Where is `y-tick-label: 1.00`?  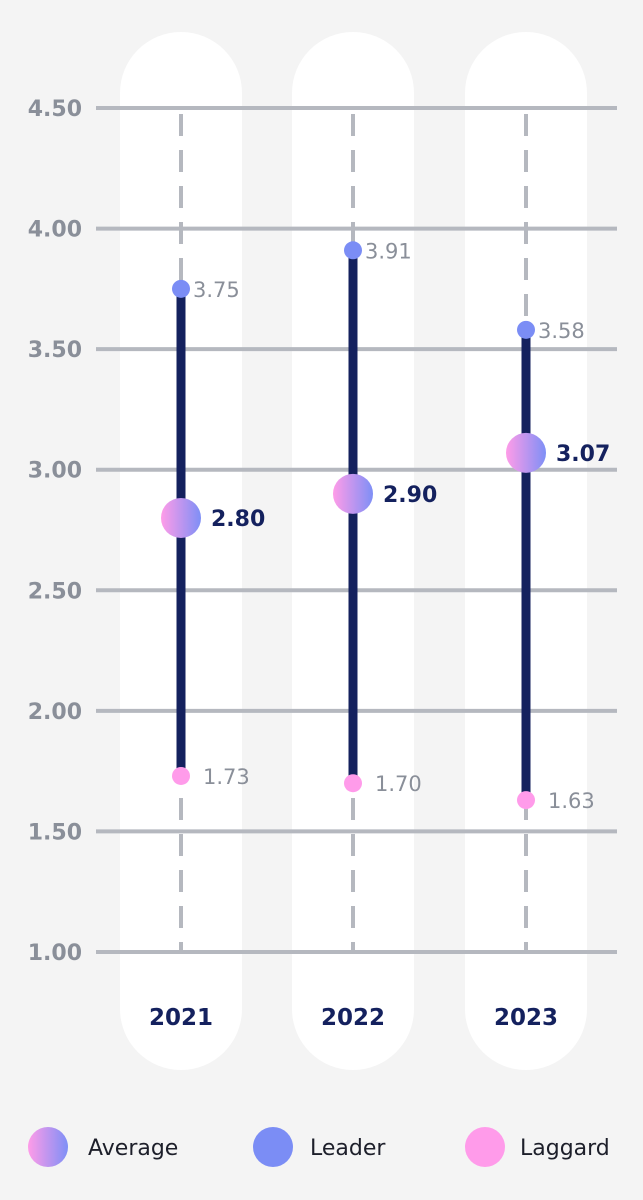 y-tick-label: 1.00 is located at coordinates (55, 953).